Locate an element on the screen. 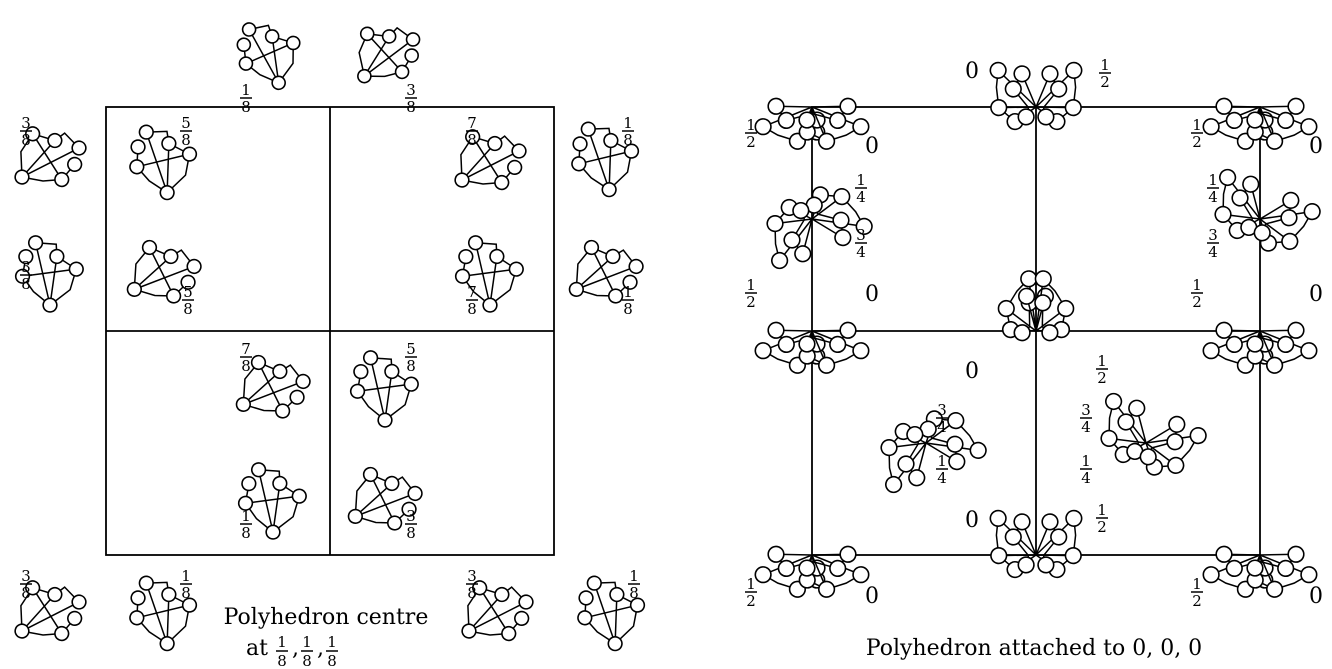  left-centre-x-num: 1 is located at coordinates (282, 642).